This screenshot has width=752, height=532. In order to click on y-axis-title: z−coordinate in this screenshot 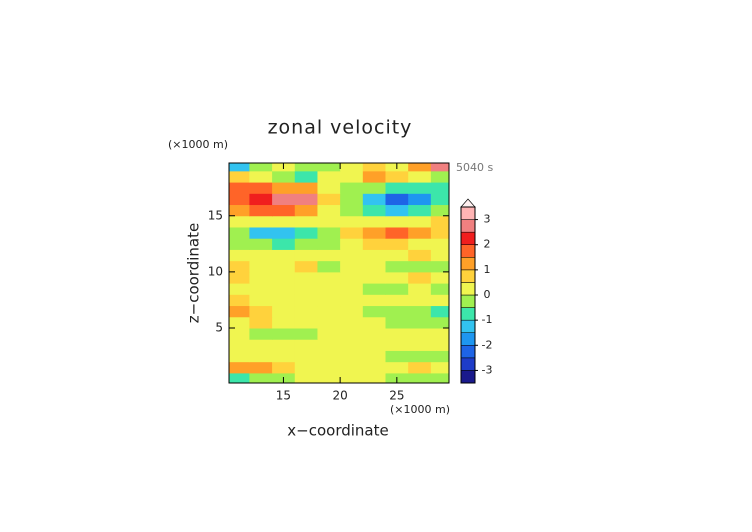, I will do `click(194, 273)`.